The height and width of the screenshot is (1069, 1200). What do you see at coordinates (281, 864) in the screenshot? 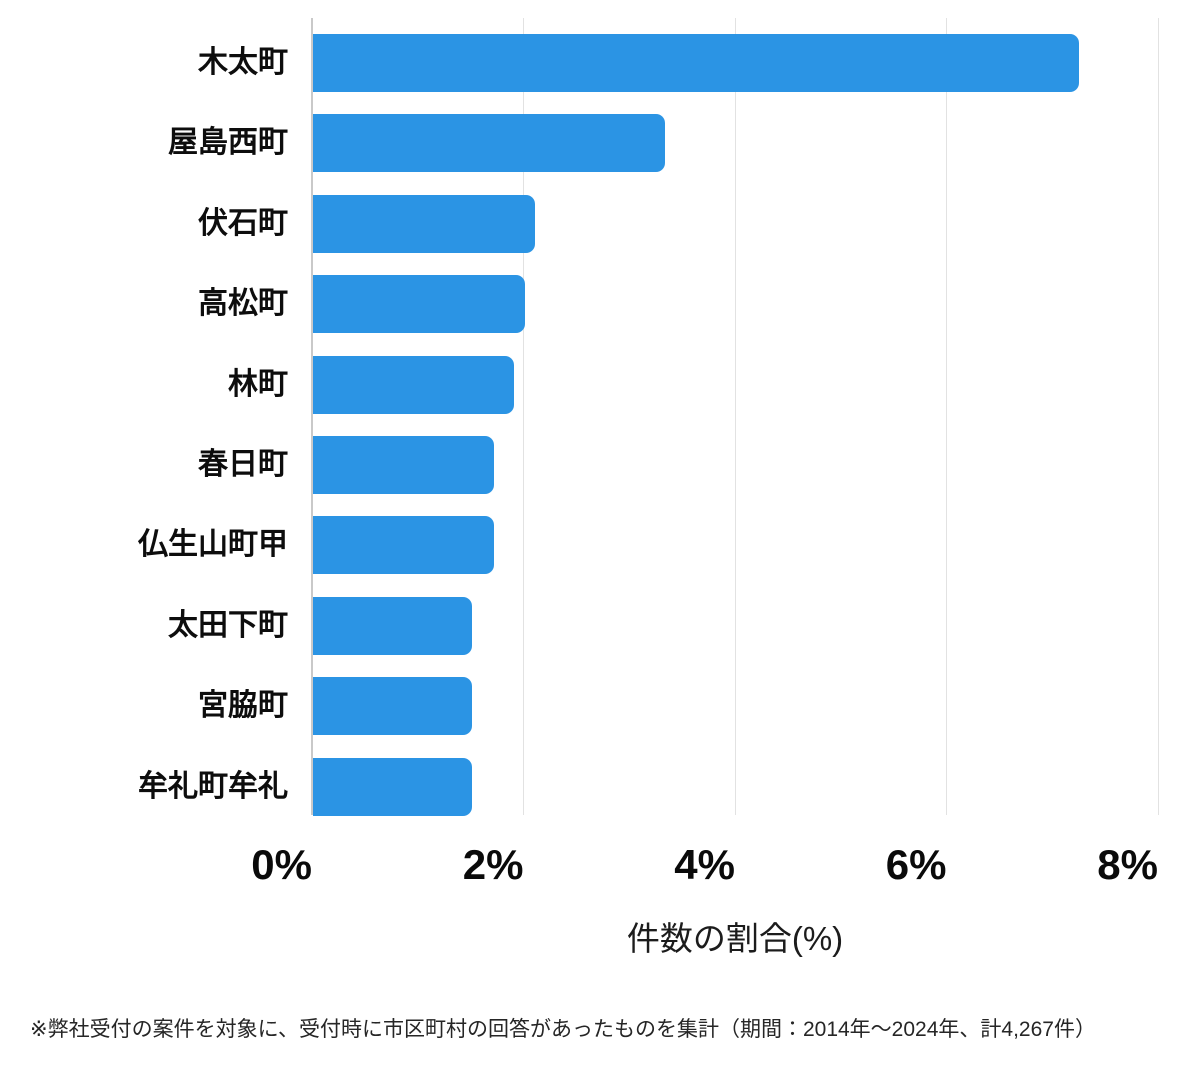
I see `x-tick-label: 0%` at bounding box center [281, 864].